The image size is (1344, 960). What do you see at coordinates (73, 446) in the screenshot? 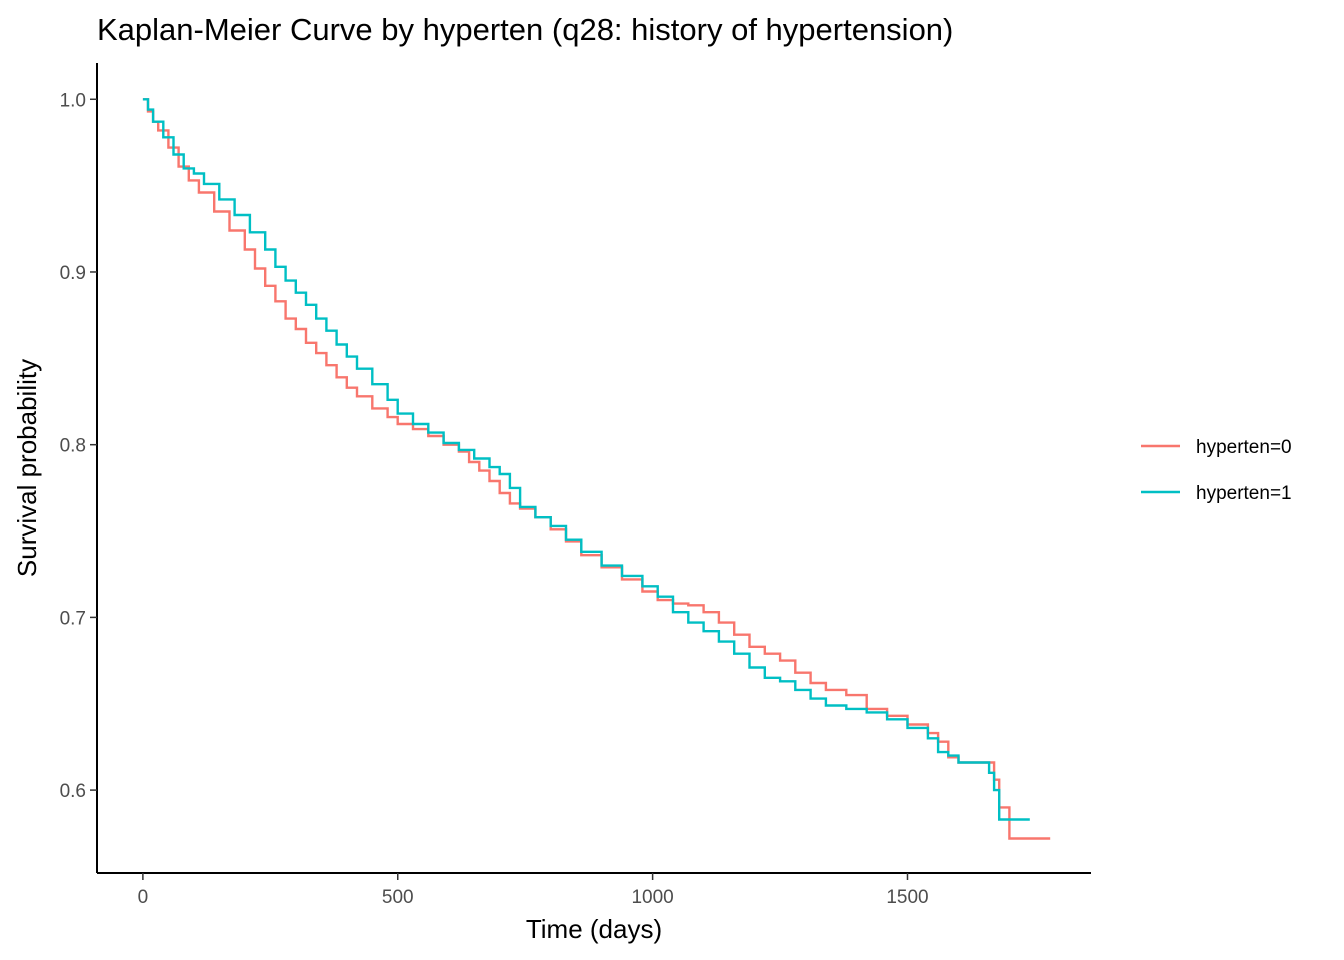
I see `y-tick-label: 0.8` at bounding box center [73, 446].